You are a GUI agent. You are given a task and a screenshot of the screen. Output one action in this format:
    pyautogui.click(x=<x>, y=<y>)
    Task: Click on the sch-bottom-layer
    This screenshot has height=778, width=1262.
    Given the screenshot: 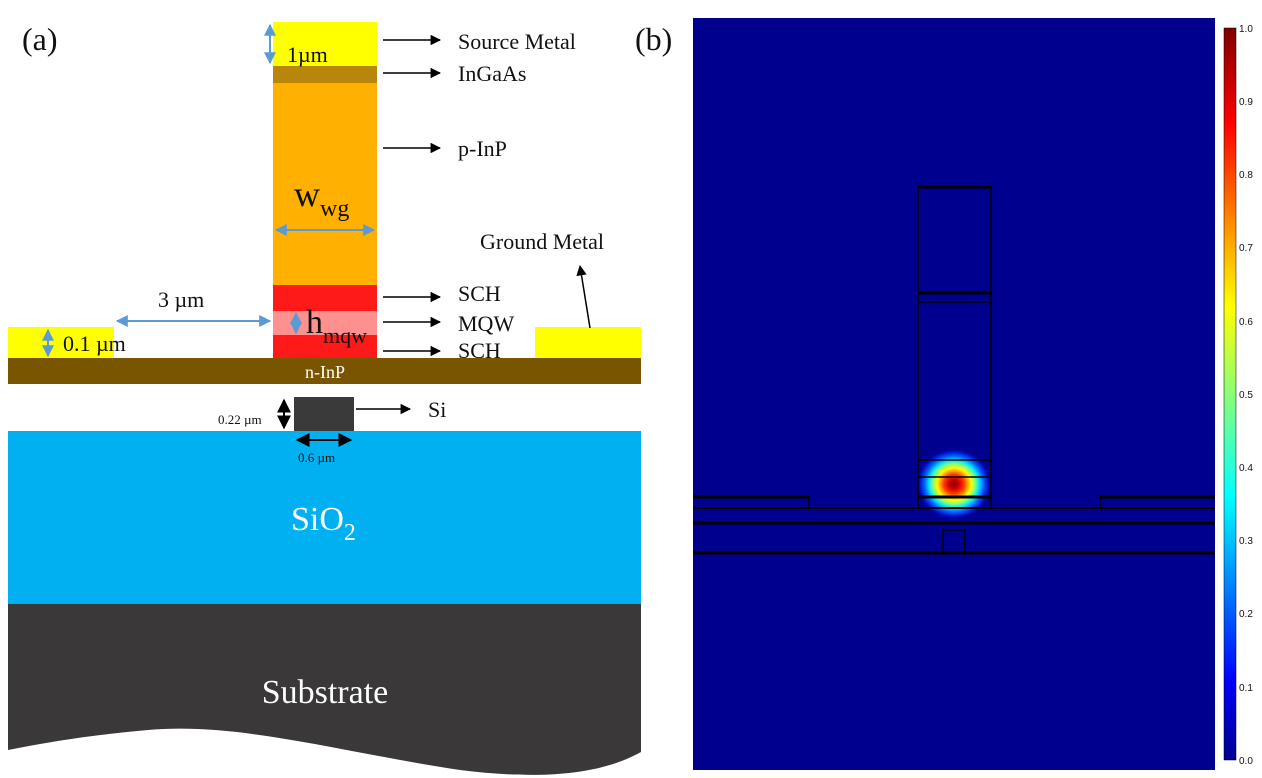 What is the action you would take?
    pyautogui.click(x=325, y=346)
    